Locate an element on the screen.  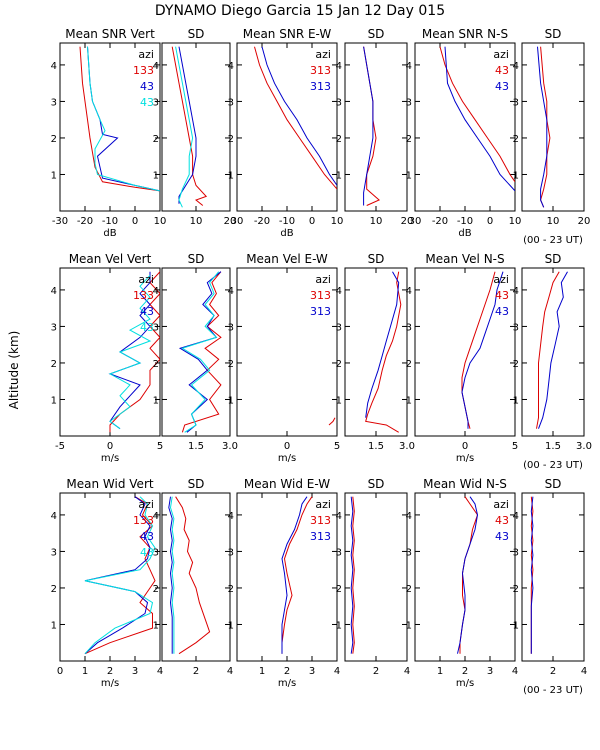
panel-0-2: Mean SNR E-W 30 -20 -10 0 10 1 2 3 4 dB azi 313 313 is located at coordinates (286, 133).